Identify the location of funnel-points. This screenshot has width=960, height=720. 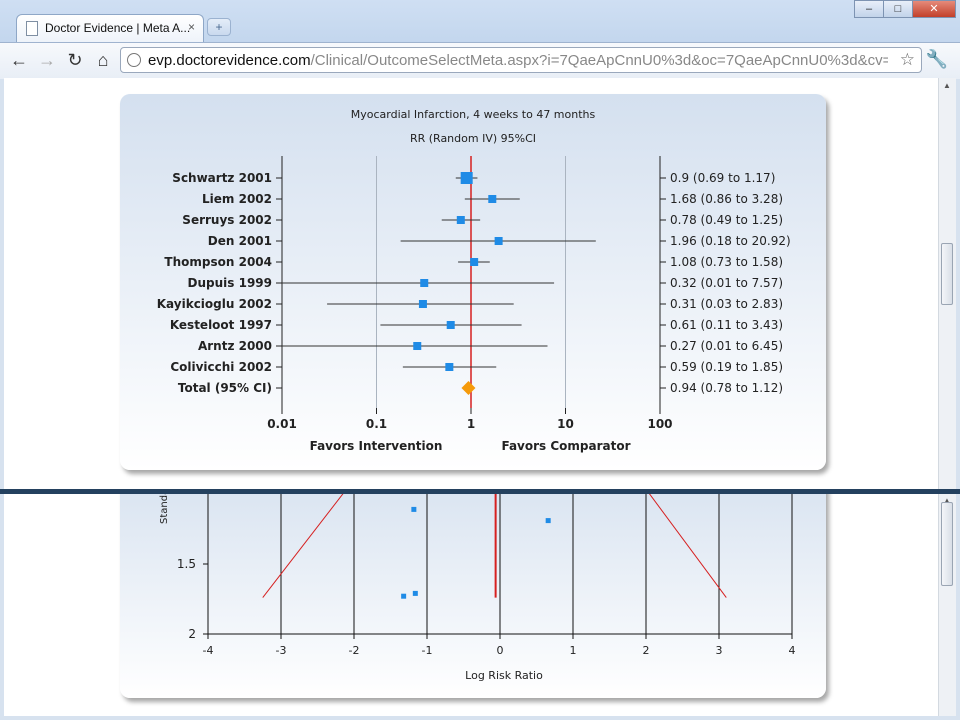
(476, 552).